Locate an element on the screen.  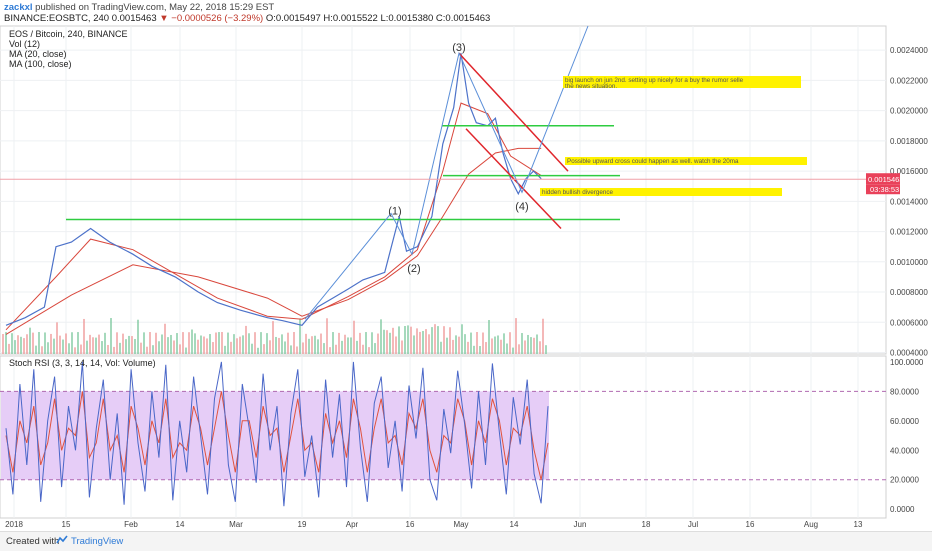
rsi-y-tick-label: 100.0000 is located at coordinates (907, 362).